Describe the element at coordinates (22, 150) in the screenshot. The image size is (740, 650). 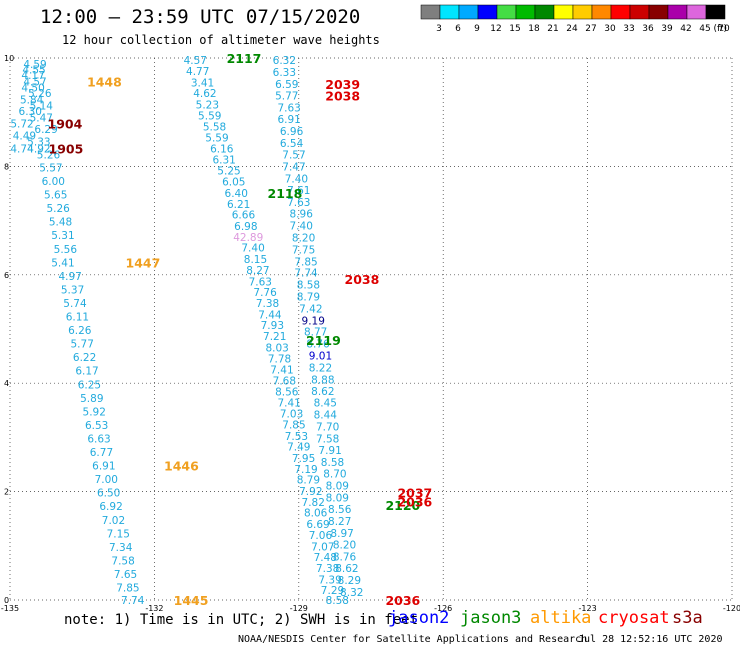
I see `swh-value-a: 4.74` at that location.